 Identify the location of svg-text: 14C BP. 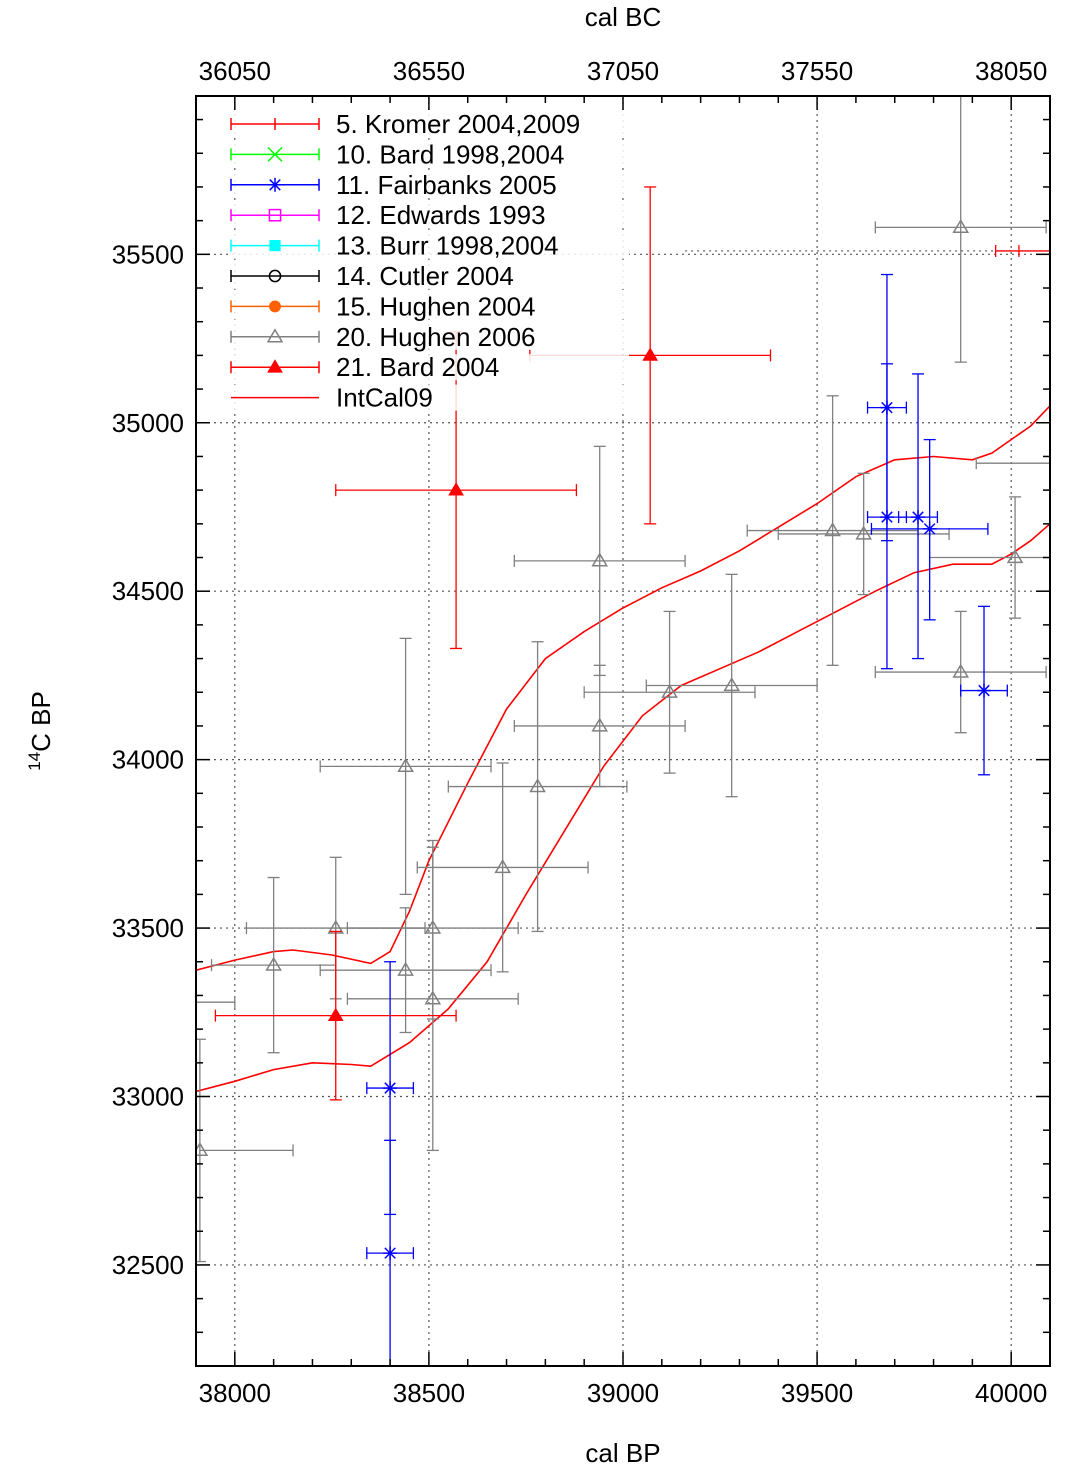
(40, 731).